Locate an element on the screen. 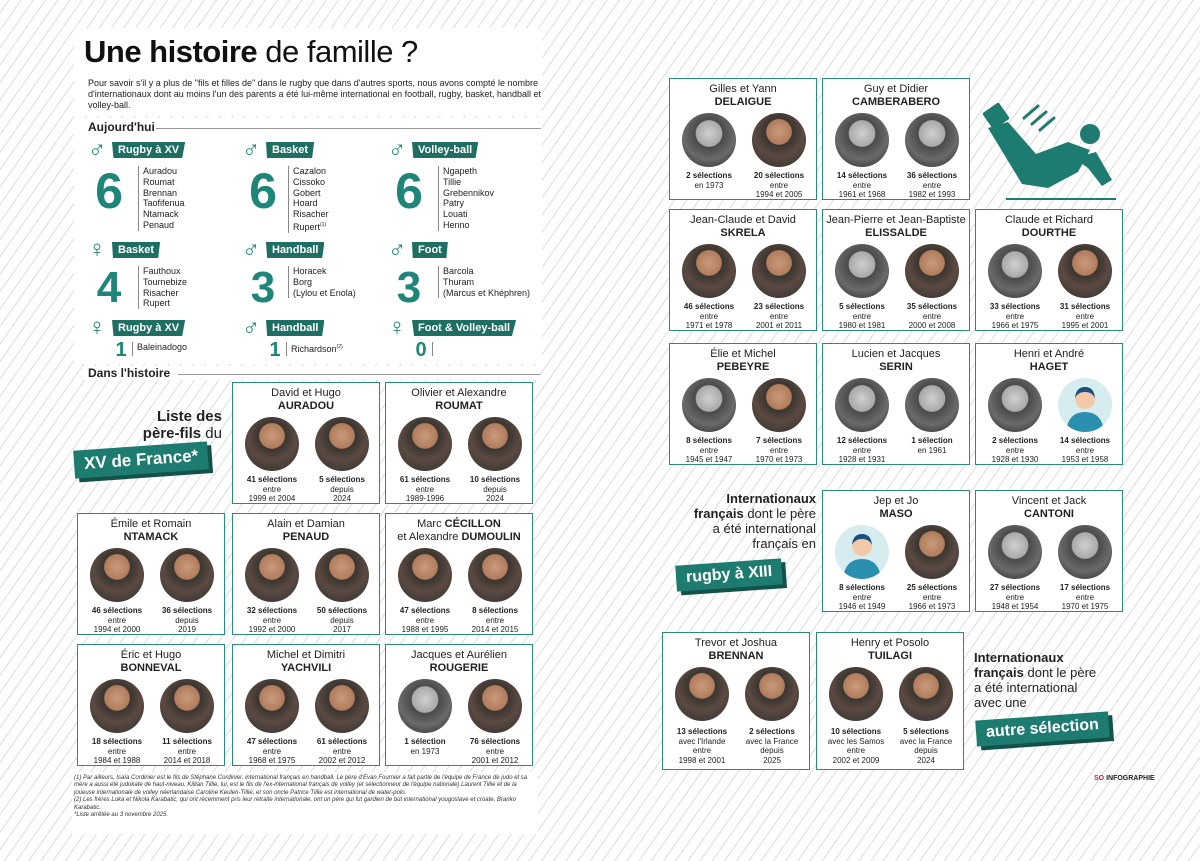 This screenshot has height=861, width=1200. surname: DUMOULIN is located at coordinates (491, 537).